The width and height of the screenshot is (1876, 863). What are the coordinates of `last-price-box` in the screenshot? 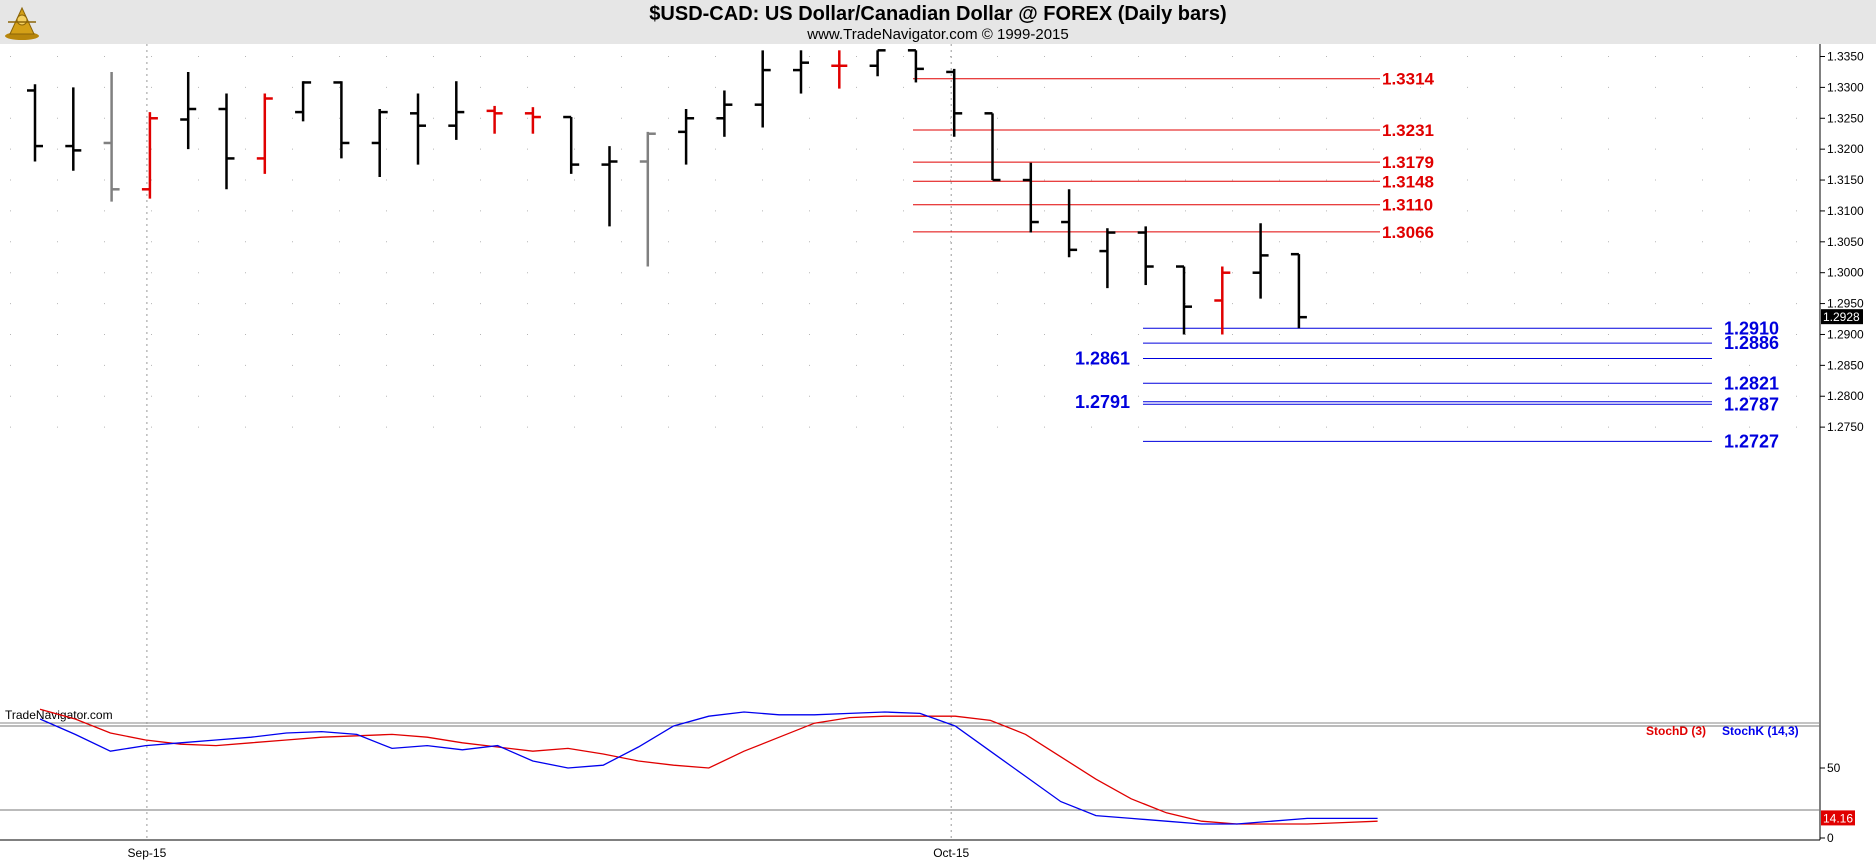 It's located at (1842, 317).